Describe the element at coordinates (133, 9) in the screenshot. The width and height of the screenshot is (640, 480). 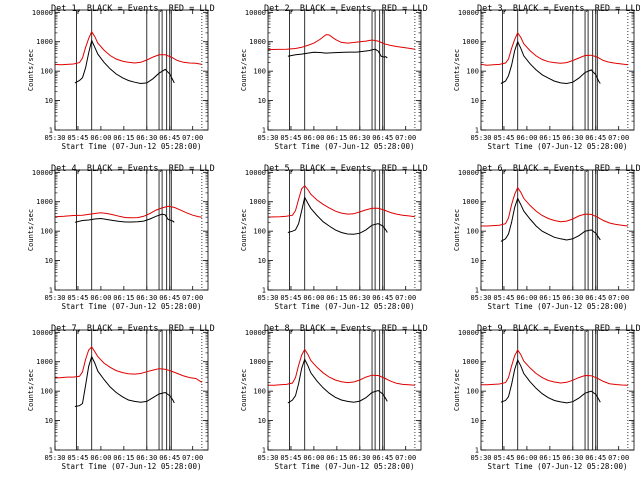
I see `panel-title: Det 1, BLACK = Events, RED = LLD` at that location.